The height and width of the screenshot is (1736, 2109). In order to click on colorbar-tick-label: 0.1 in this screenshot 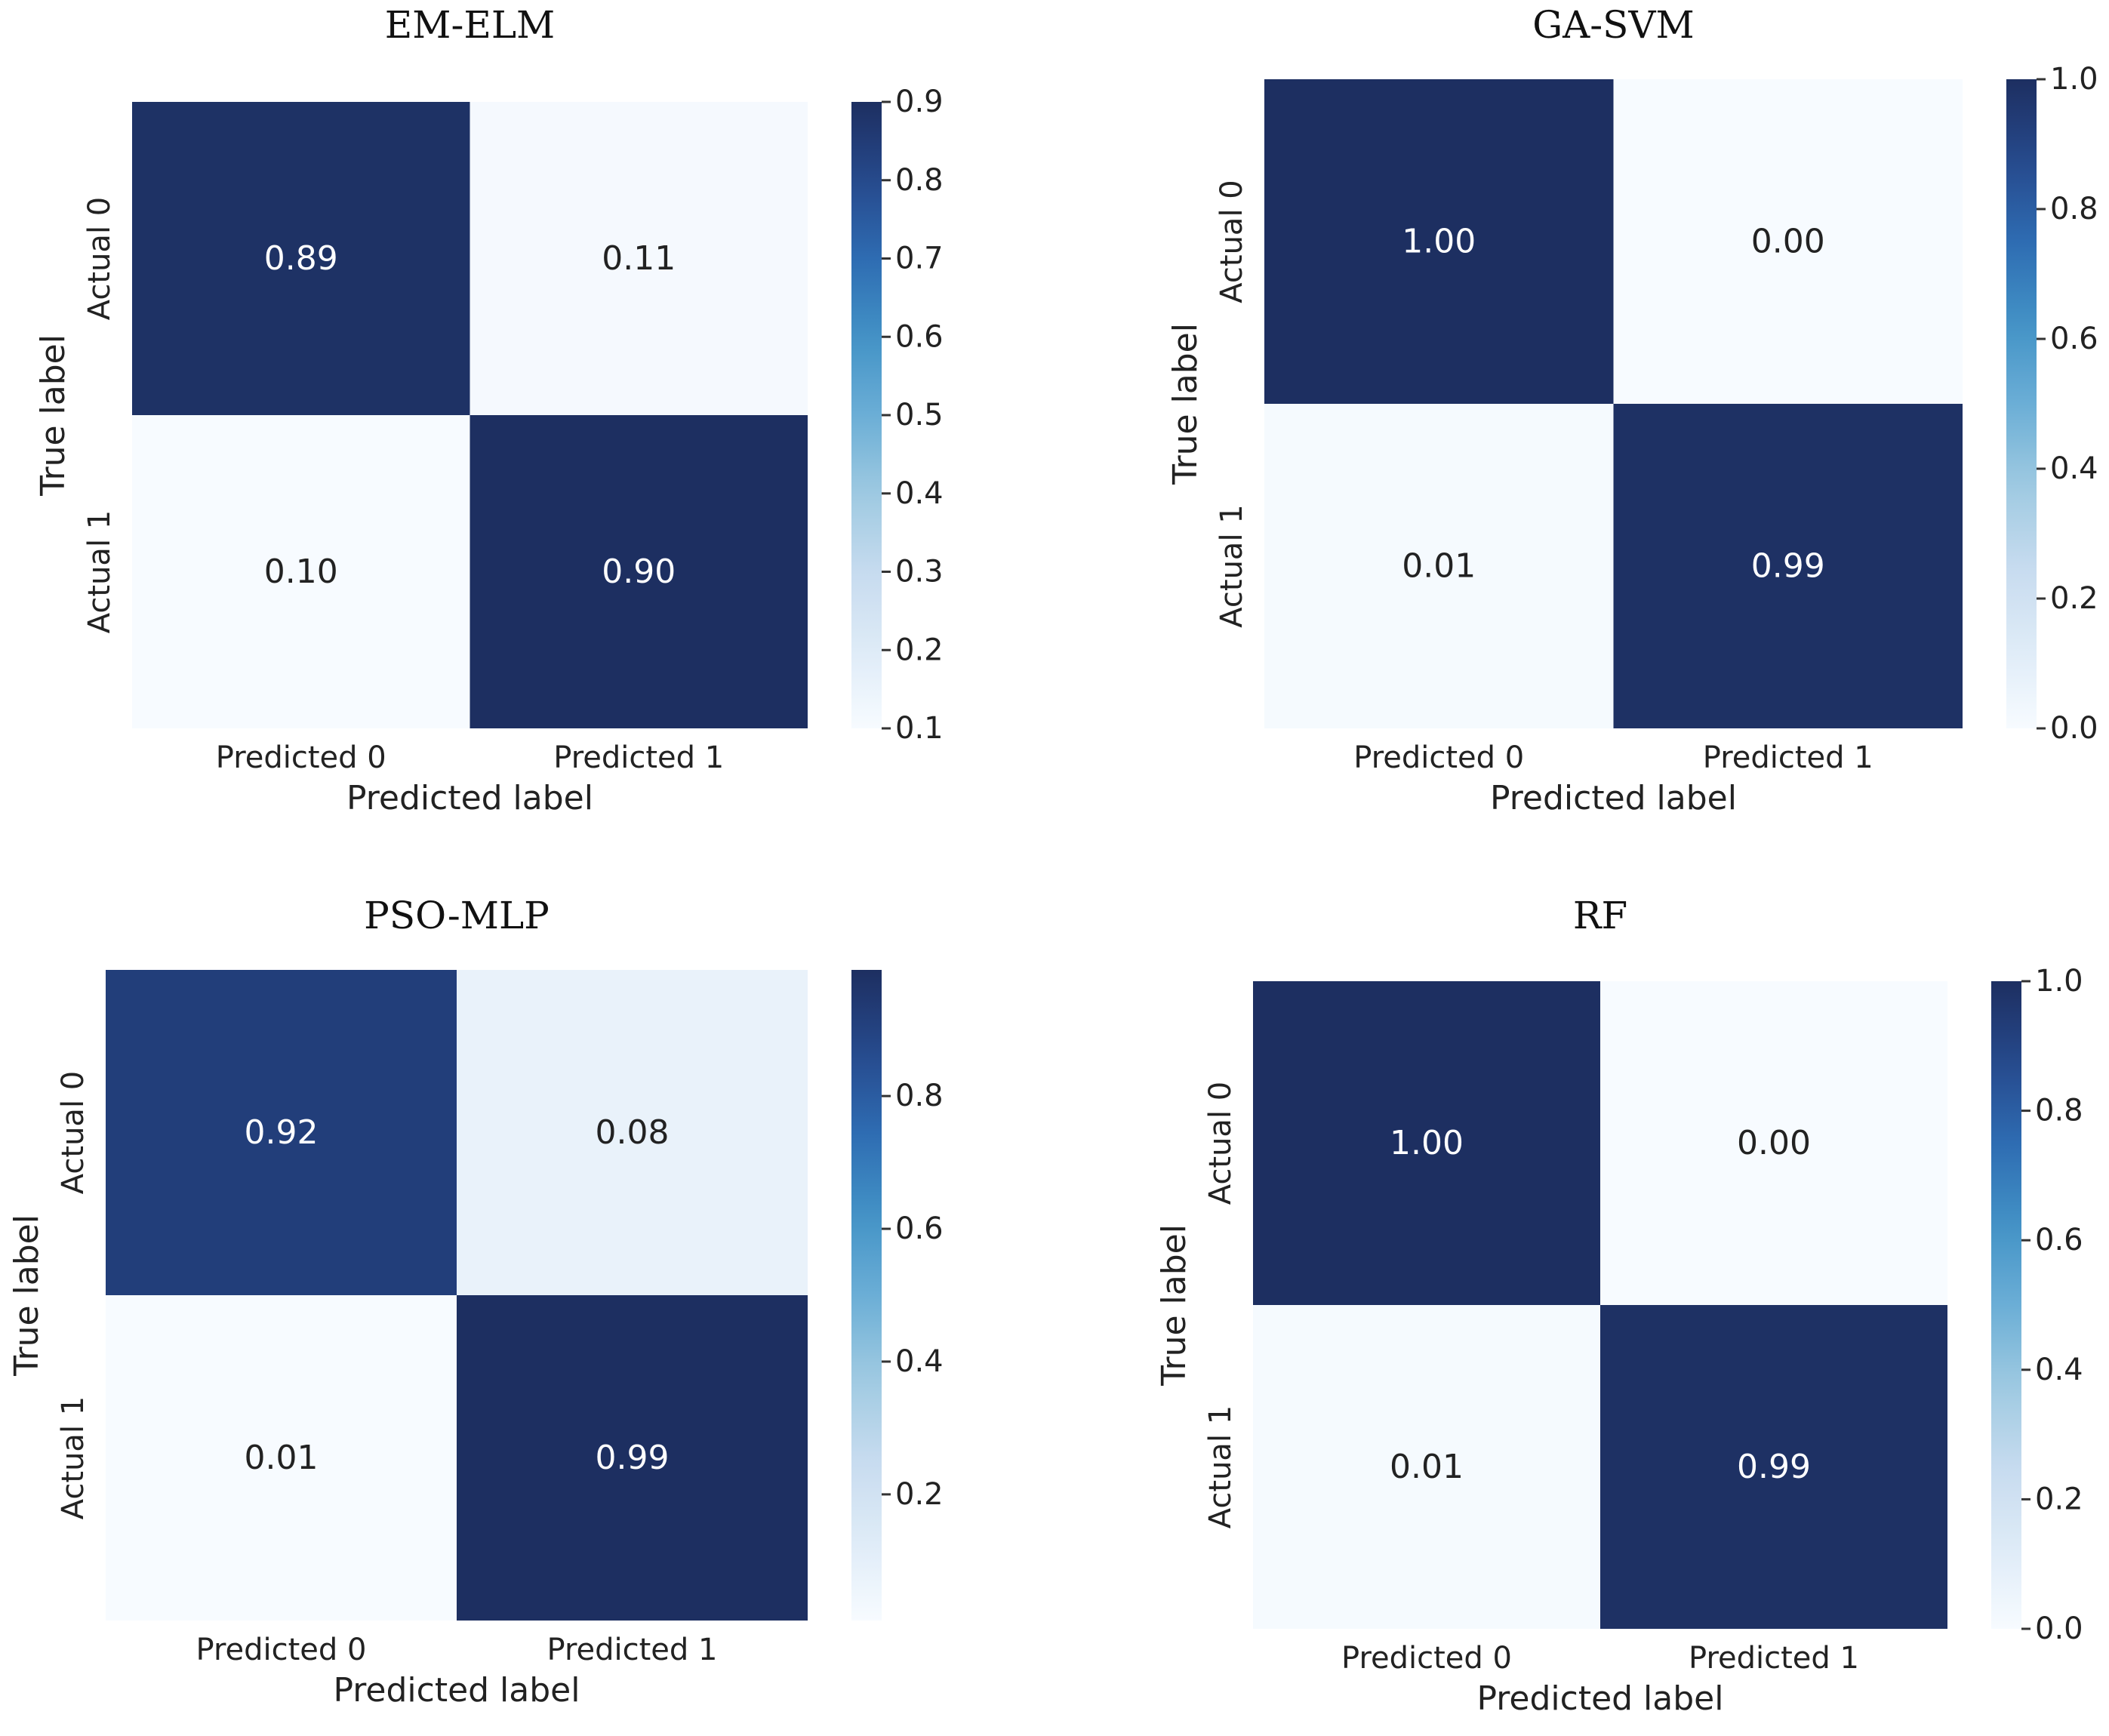, I will do `click(919, 728)`.